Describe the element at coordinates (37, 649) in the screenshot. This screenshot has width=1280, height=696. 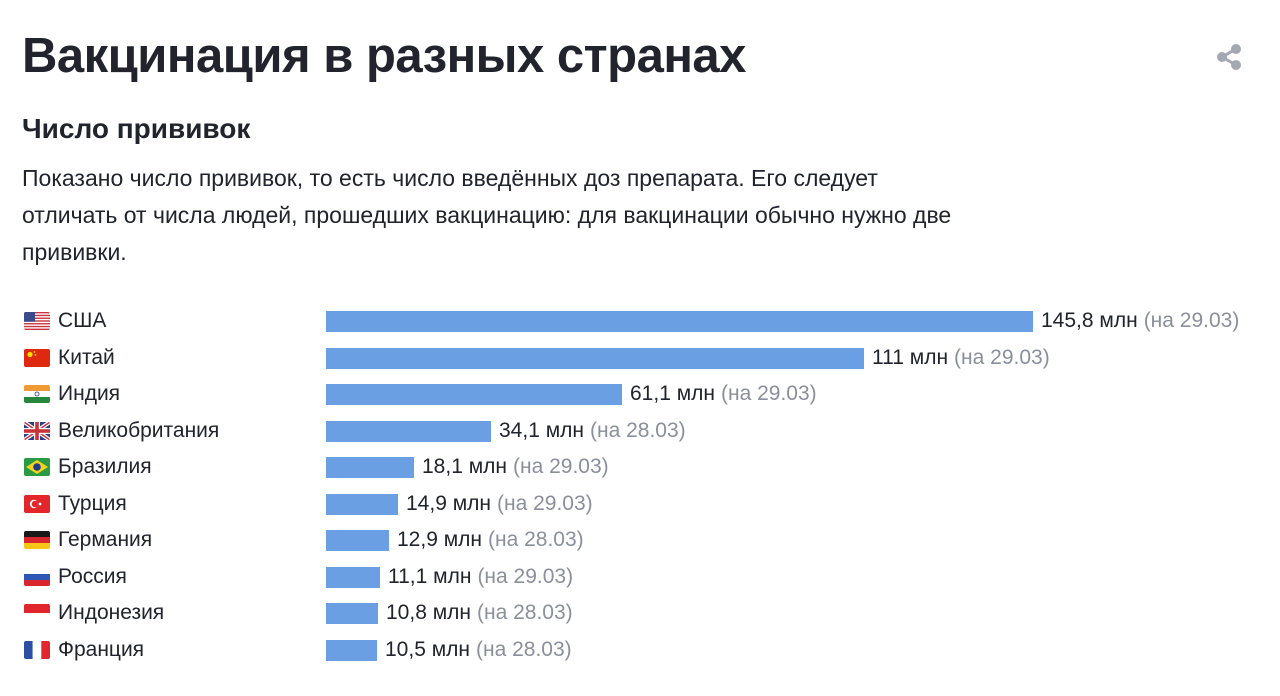
I see `flag-fr-icon` at that location.